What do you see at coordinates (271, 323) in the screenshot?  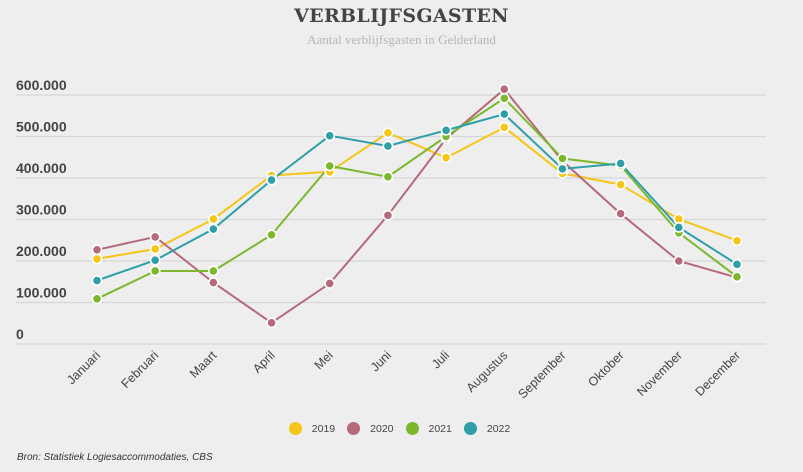 I see `data-point-2020-april` at bounding box center [271, 323].